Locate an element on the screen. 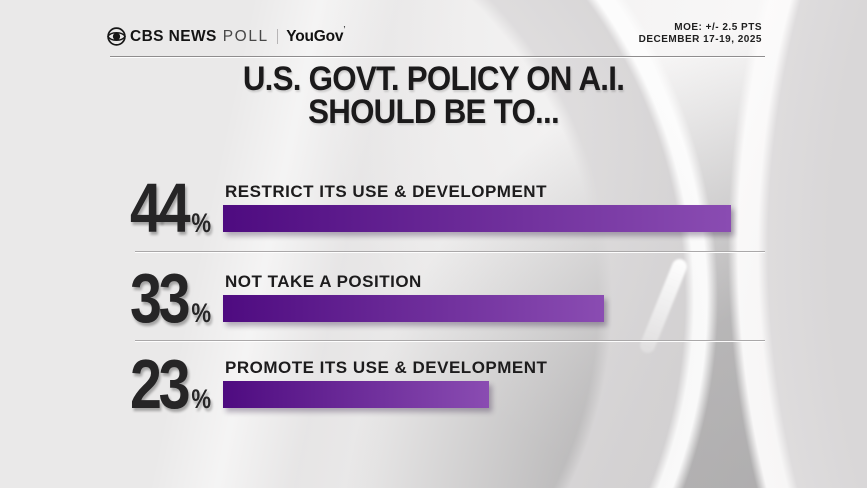  poll-value: 23% is located at coordinates (171, 384).